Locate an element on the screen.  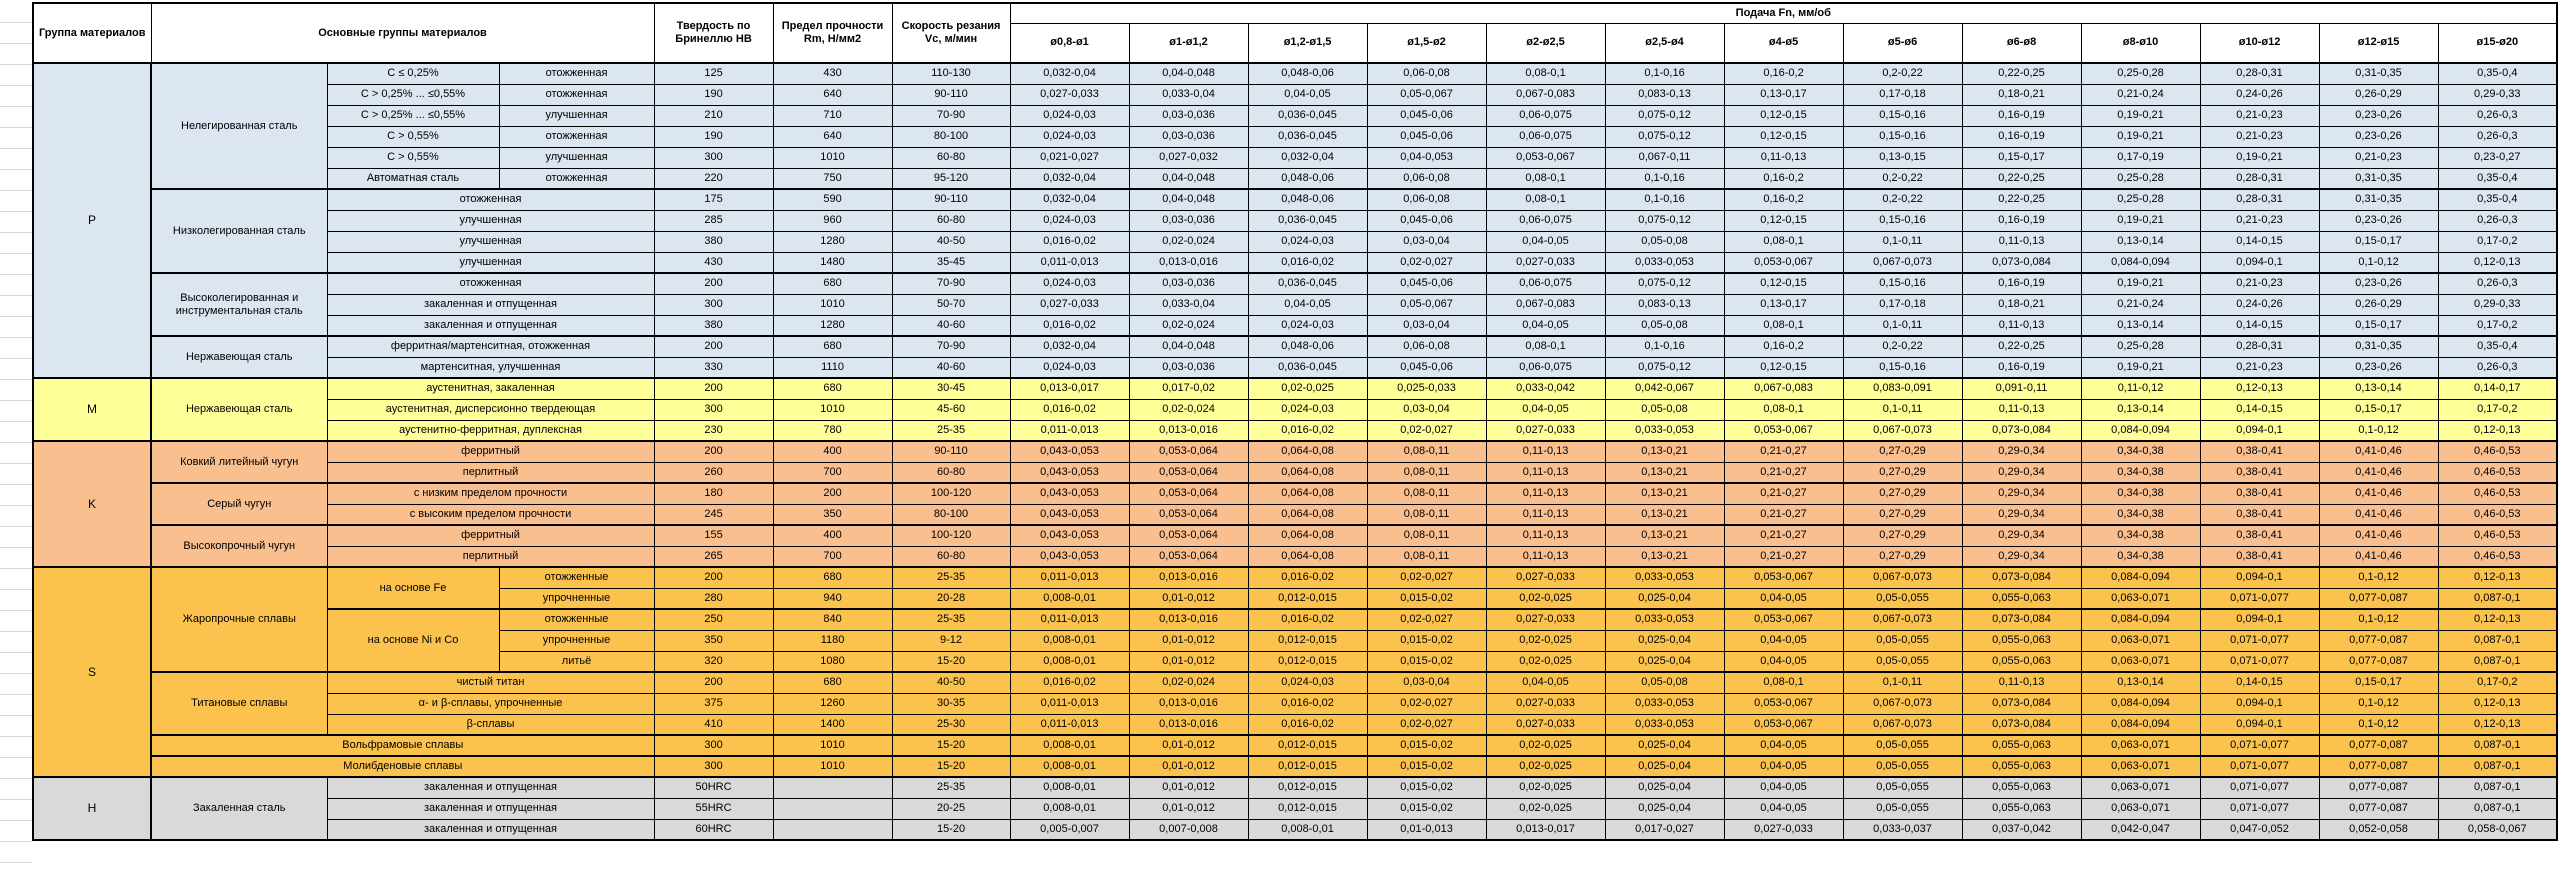
feed-cell: 0,073-0,084 is located at coordinates (2021, 262).